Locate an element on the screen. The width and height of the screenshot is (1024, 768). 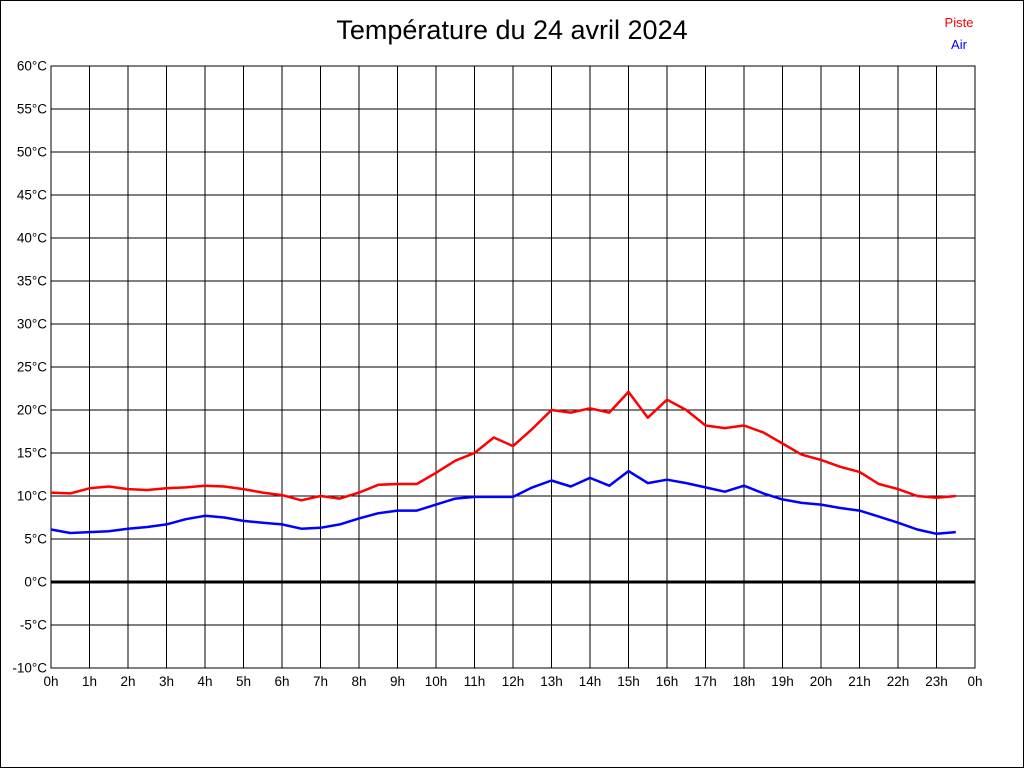
y-axis-tick-label: 25°C is located at coordinates (32, 367).